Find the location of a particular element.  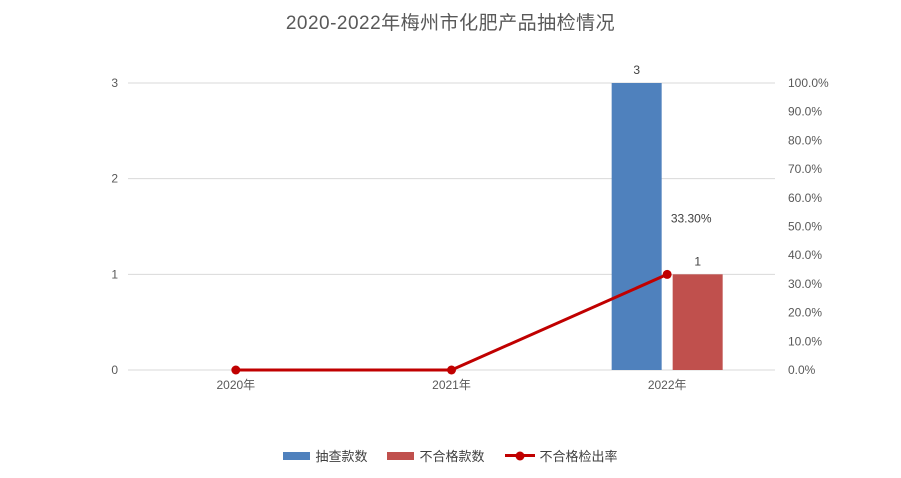

right-axis-tick-label: 100.0% is located at coordinates (808, 83).